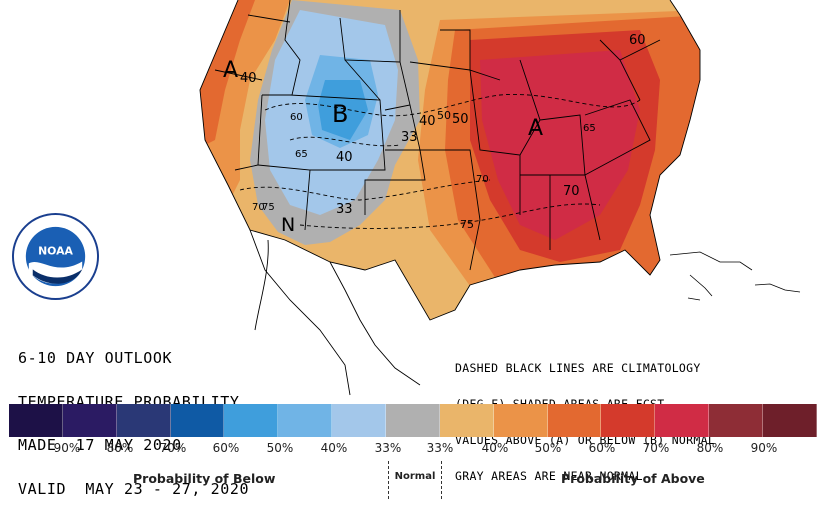  Describe the element at coordinates (633, 478) in the screenshot. I see `caption-probability-above: Probability of Above` at that location.